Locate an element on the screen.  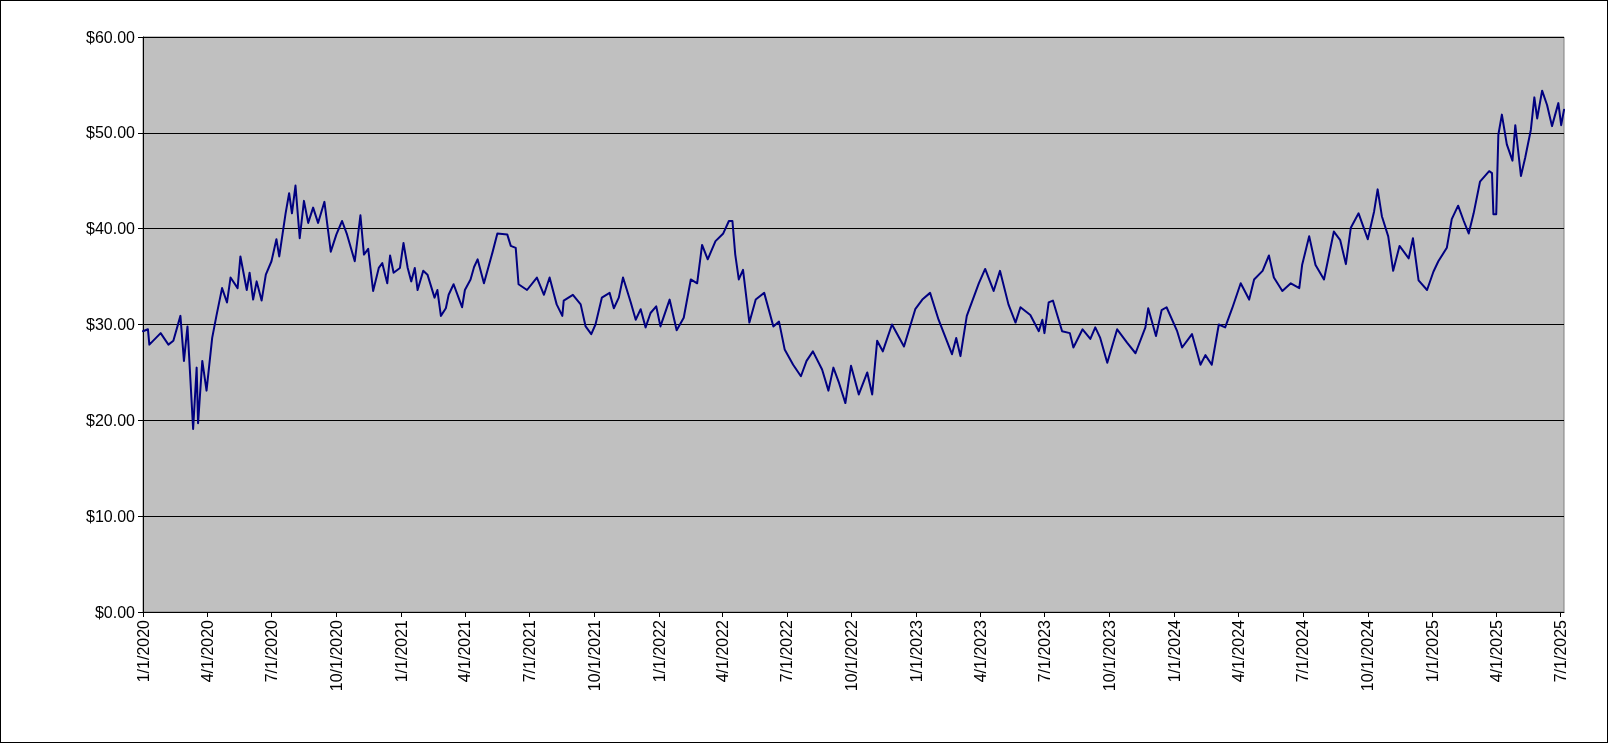
x-tick-label: 1/1/2021 is located at coordinates (401, 651).